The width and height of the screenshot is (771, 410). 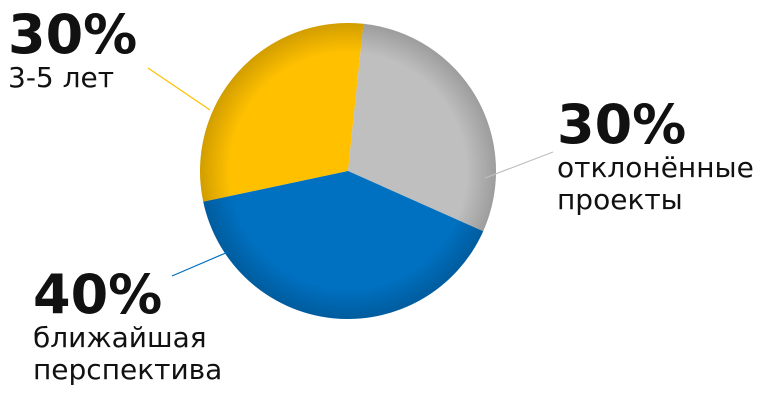 I want to click on category-label: отклонённые проекты, so click(x=655, y=184).